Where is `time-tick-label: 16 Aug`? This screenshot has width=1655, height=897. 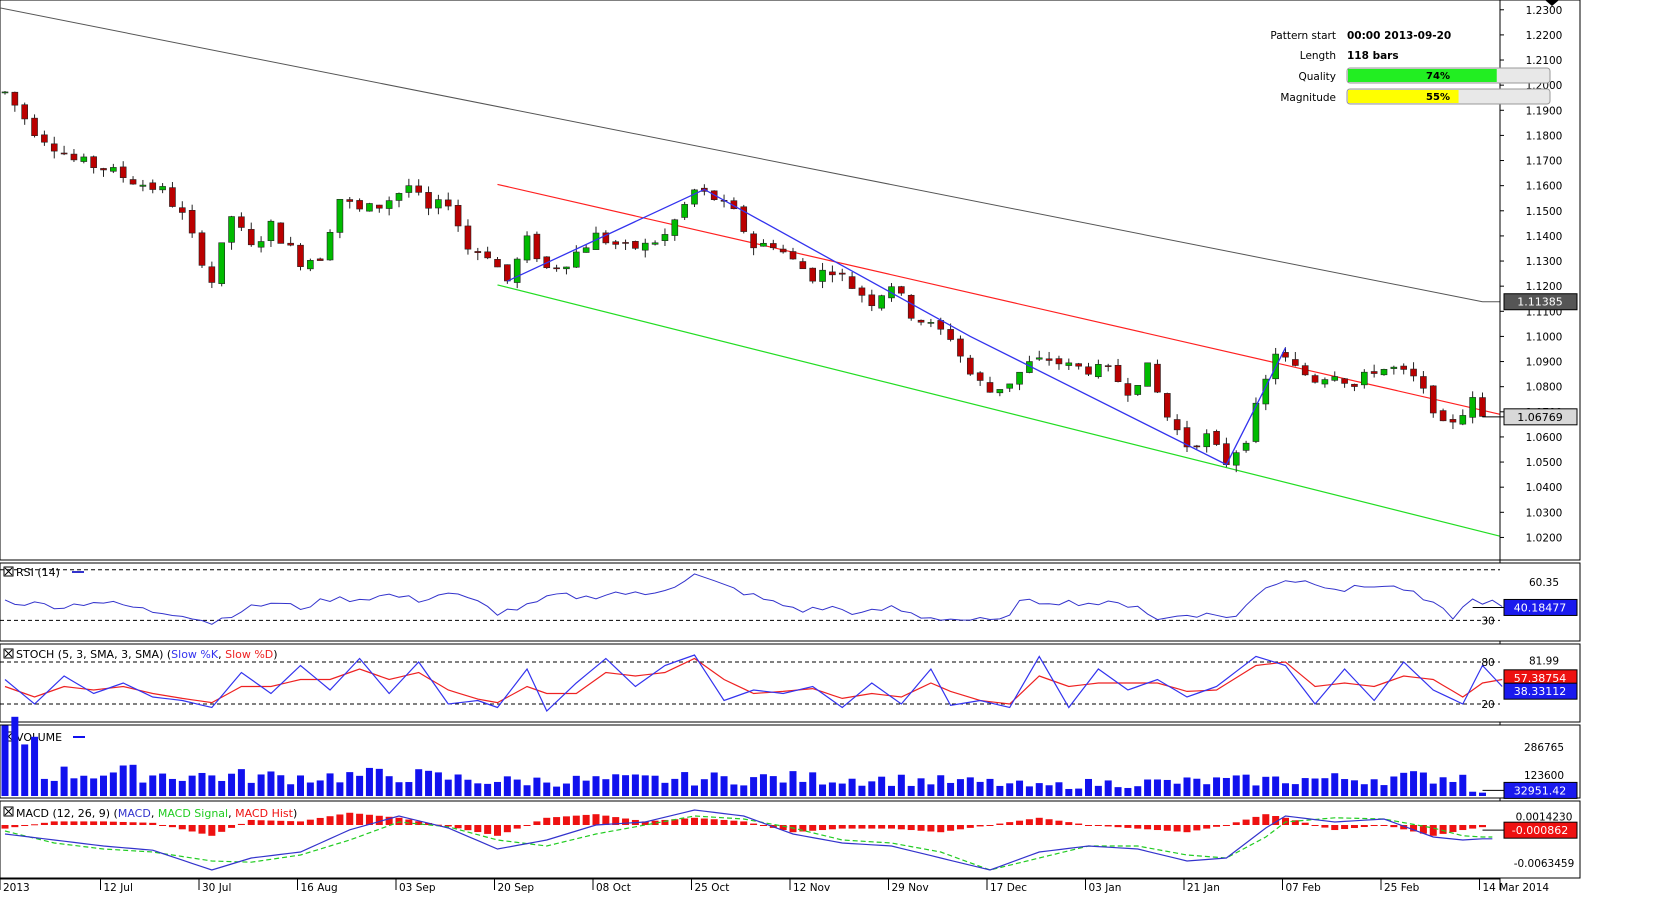 time-tick-label: 16 Aug is located at coordinates (319, 888).